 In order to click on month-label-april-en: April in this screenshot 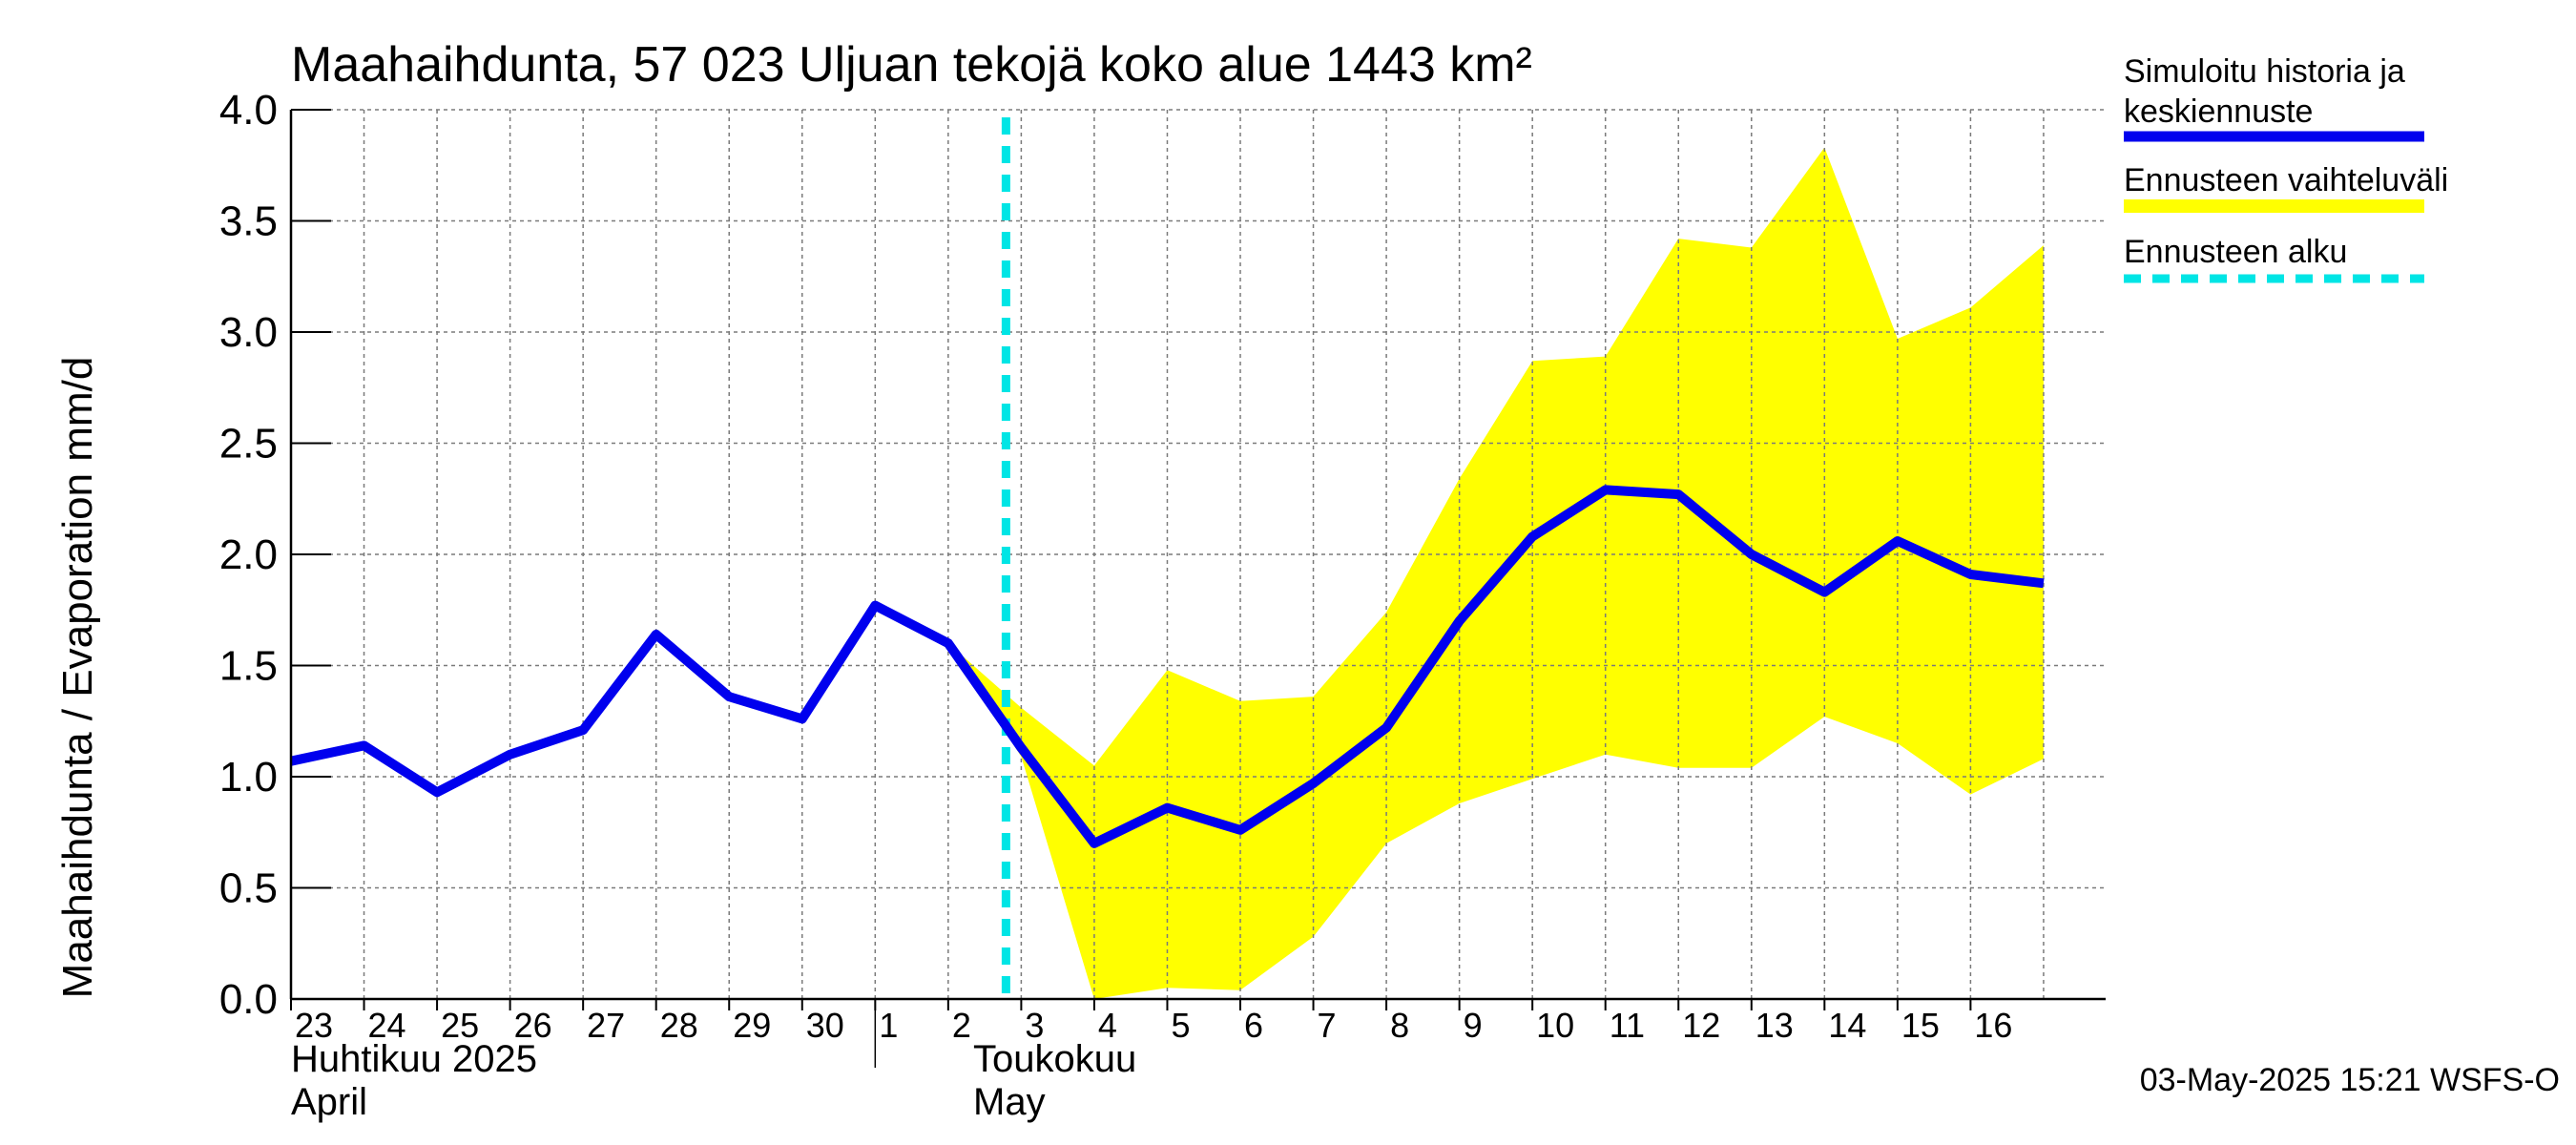, I will do `click(329, 1102)`.